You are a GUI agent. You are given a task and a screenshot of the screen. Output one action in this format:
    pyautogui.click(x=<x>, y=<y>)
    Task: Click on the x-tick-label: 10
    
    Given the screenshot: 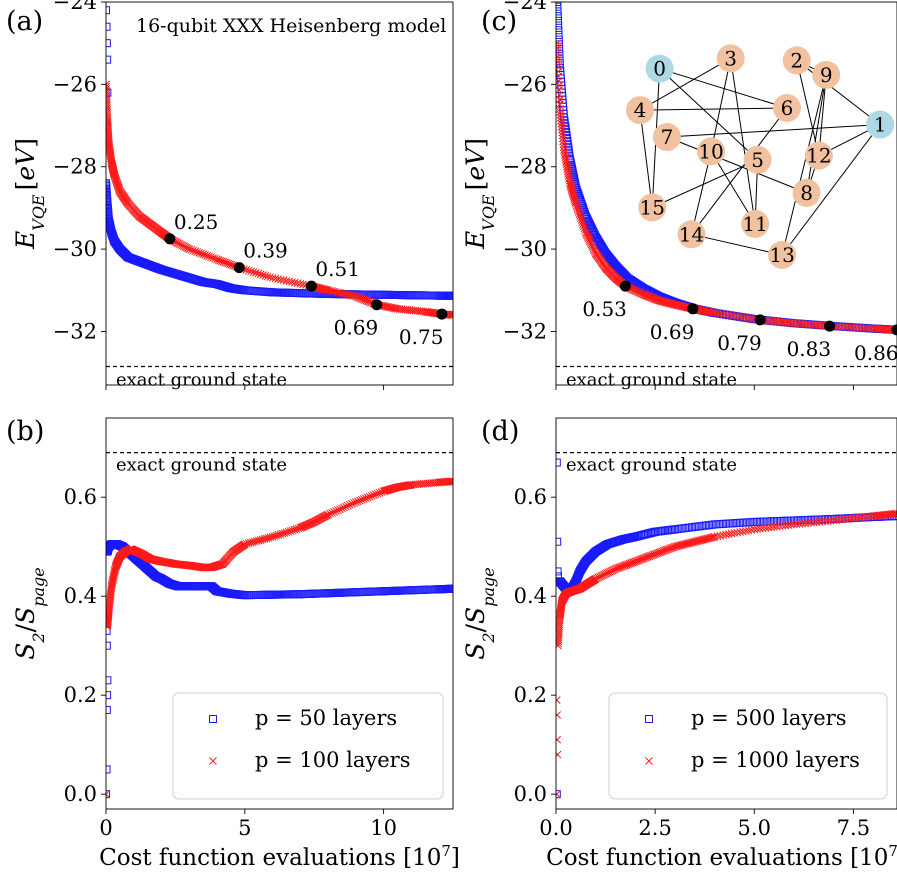 What is the action you would take?
    pyautogui.click(x=383, y=828)
    